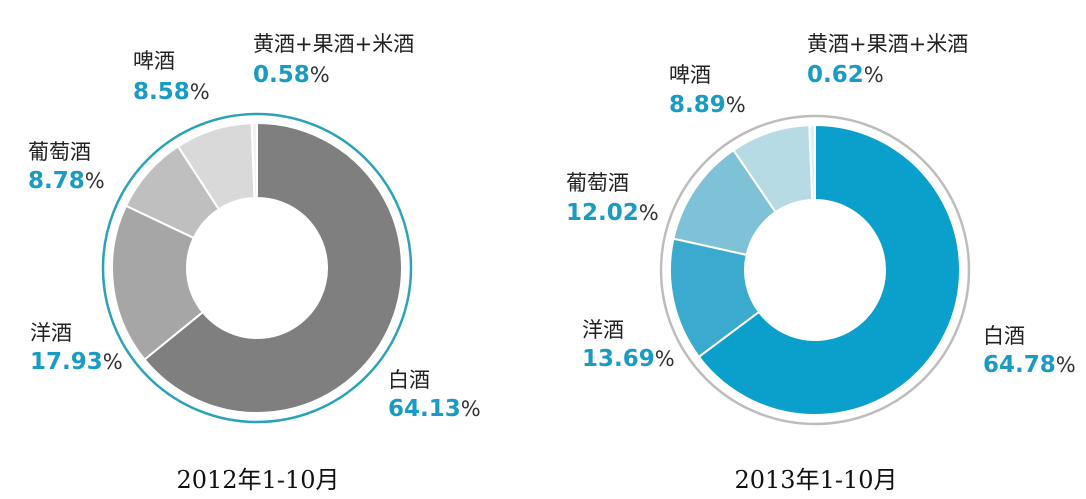 The height and width of the screenshot is (499, 1086). I want to click on chart1-label-pijiu-value: 8.58%, so click(171, 92).